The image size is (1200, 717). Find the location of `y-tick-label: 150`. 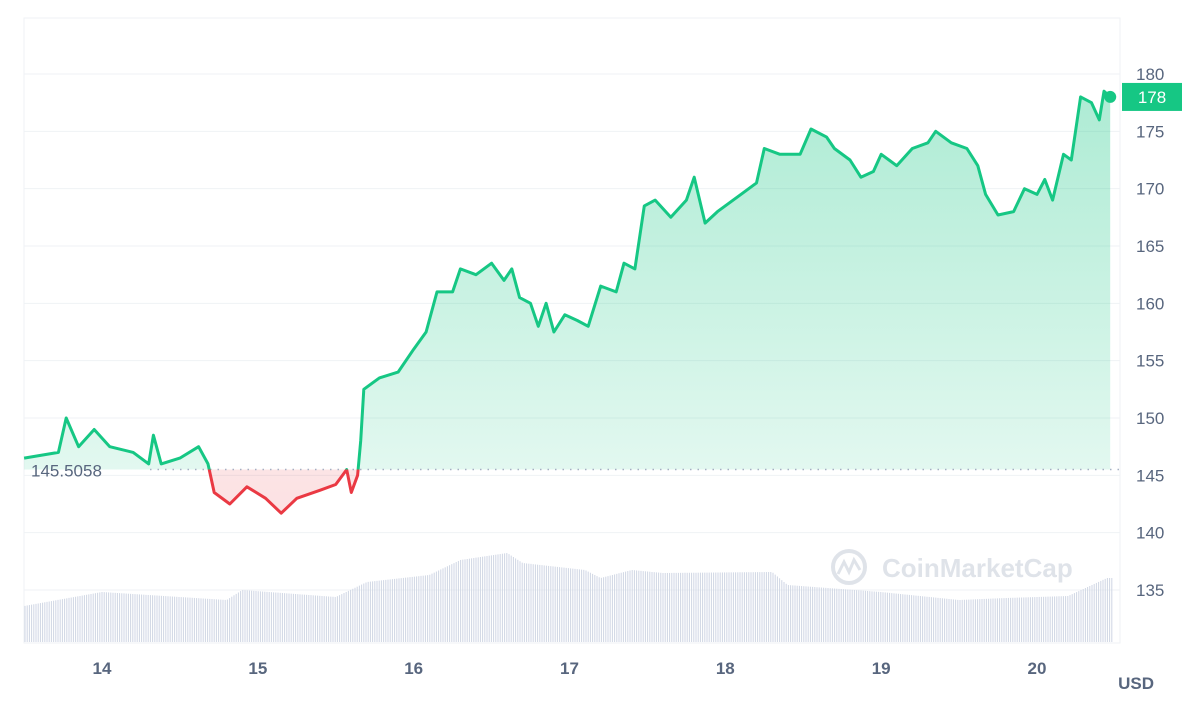

y-tick-label: 150 is located at coordinates (1150, 418).